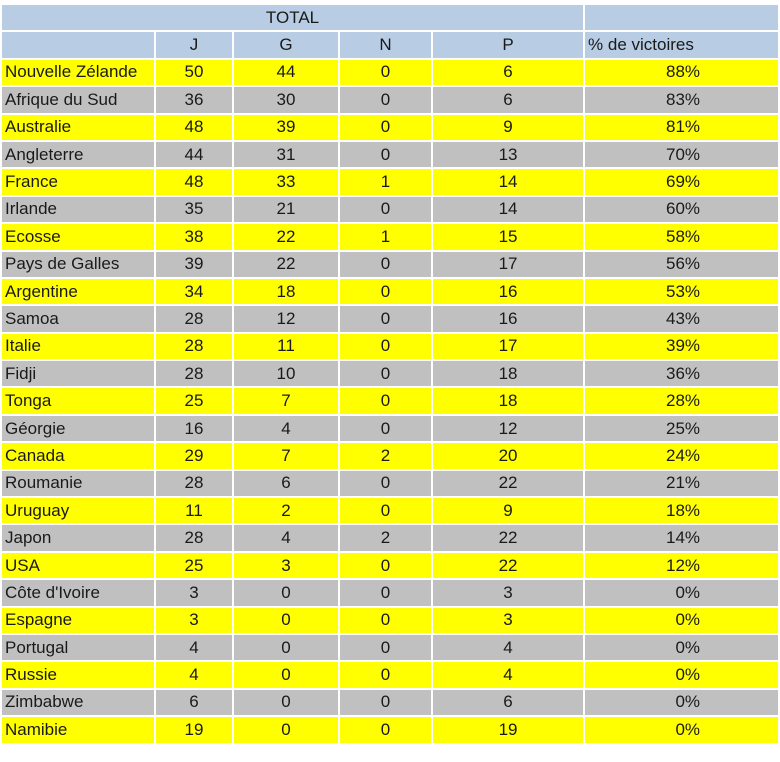 Image resolution: width=780 pixels, height=762 pixels. What do you see at coordinates (194, 401) in the screenshot?
I see `cell-j: 25` at bounding box center [194, 401].